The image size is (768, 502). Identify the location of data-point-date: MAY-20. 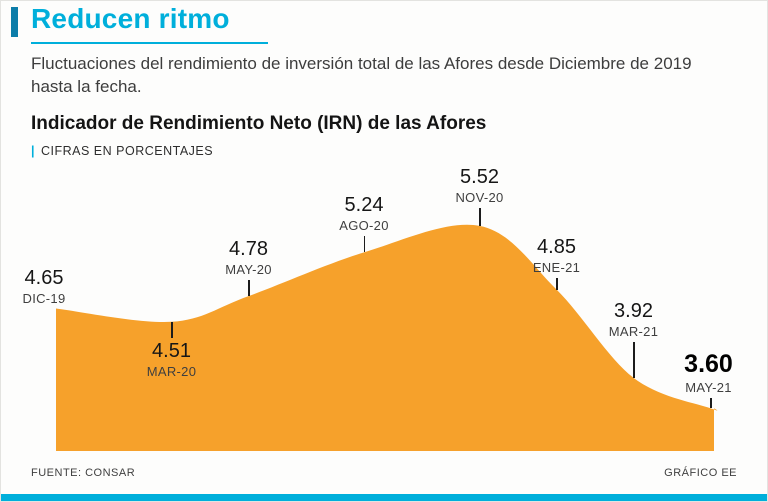
(248, 270).